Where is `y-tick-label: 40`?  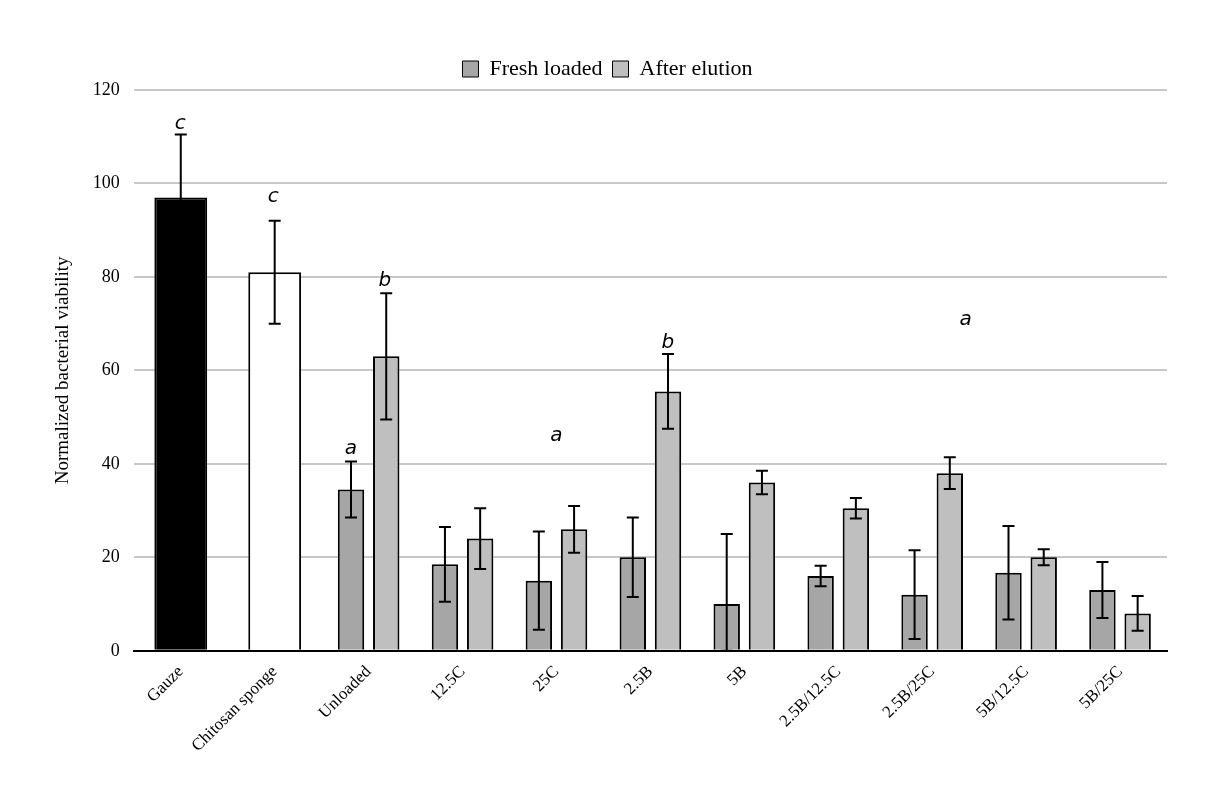
y-tick-label: 40 is located at coordinates (110, 462).